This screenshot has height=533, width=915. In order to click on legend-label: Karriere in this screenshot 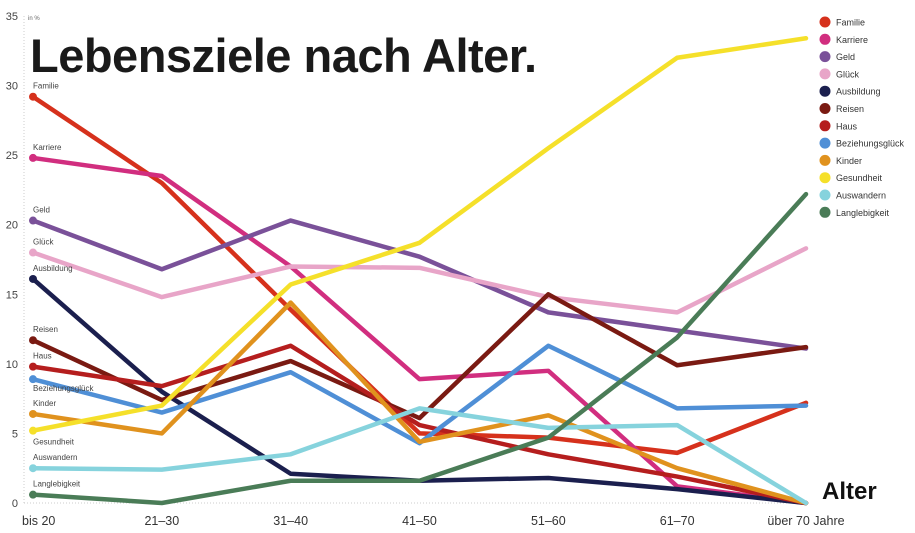, I will do `click(852, 40)`.